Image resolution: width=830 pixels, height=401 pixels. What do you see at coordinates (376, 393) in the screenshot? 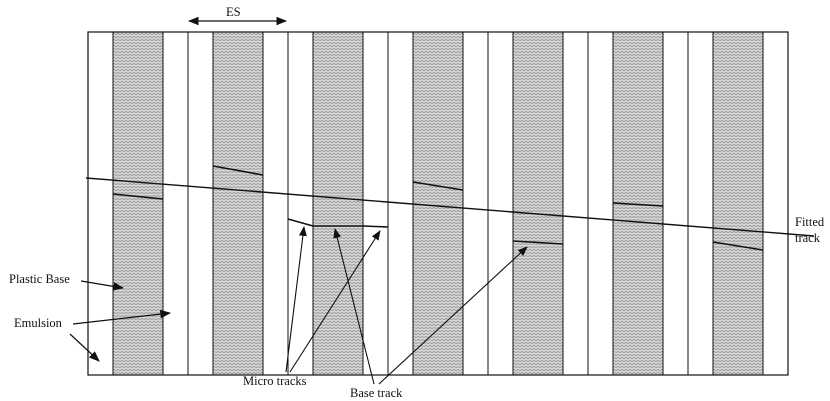
I see `base-track-label: Base track` at bounding box center [376, 393].